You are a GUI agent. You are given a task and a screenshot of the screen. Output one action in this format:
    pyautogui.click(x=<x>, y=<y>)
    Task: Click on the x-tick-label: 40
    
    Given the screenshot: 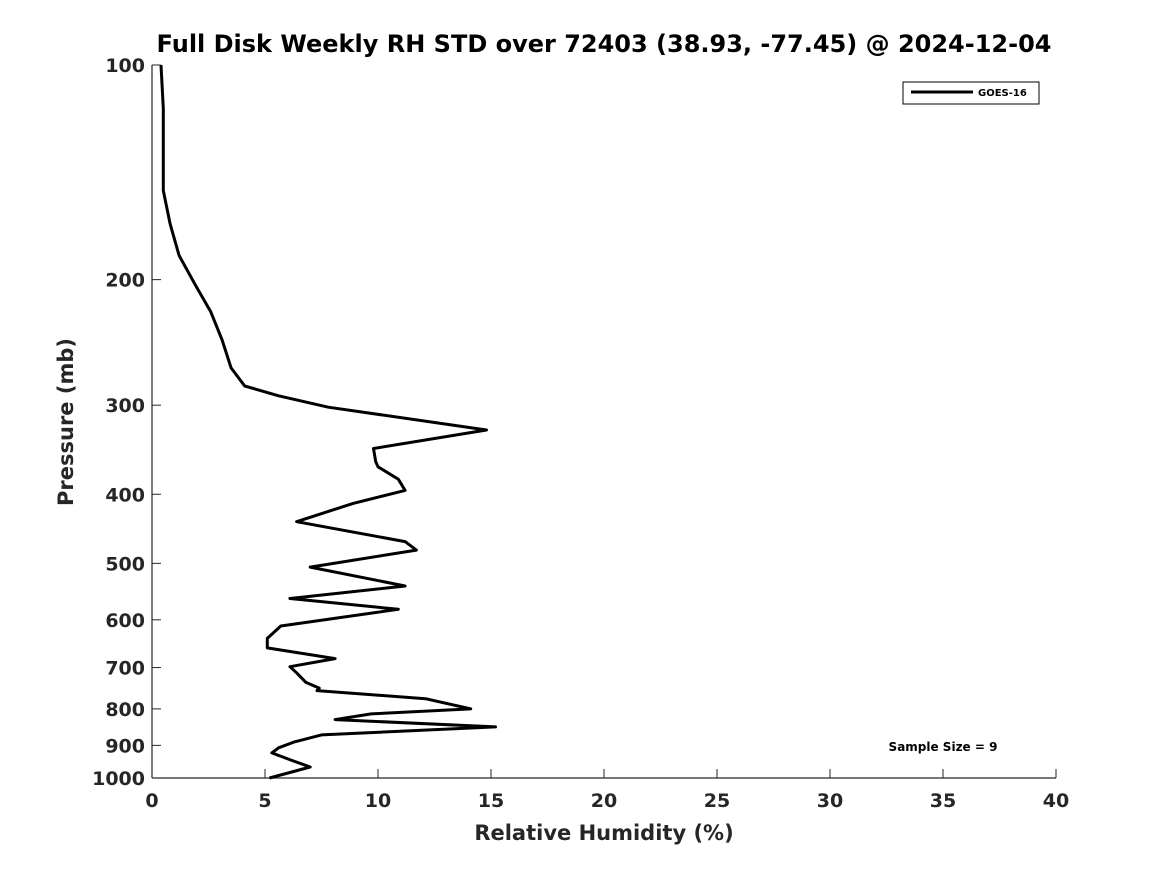 What is the action you would take?
    pyautogui.click(x=1056, y=801)
    